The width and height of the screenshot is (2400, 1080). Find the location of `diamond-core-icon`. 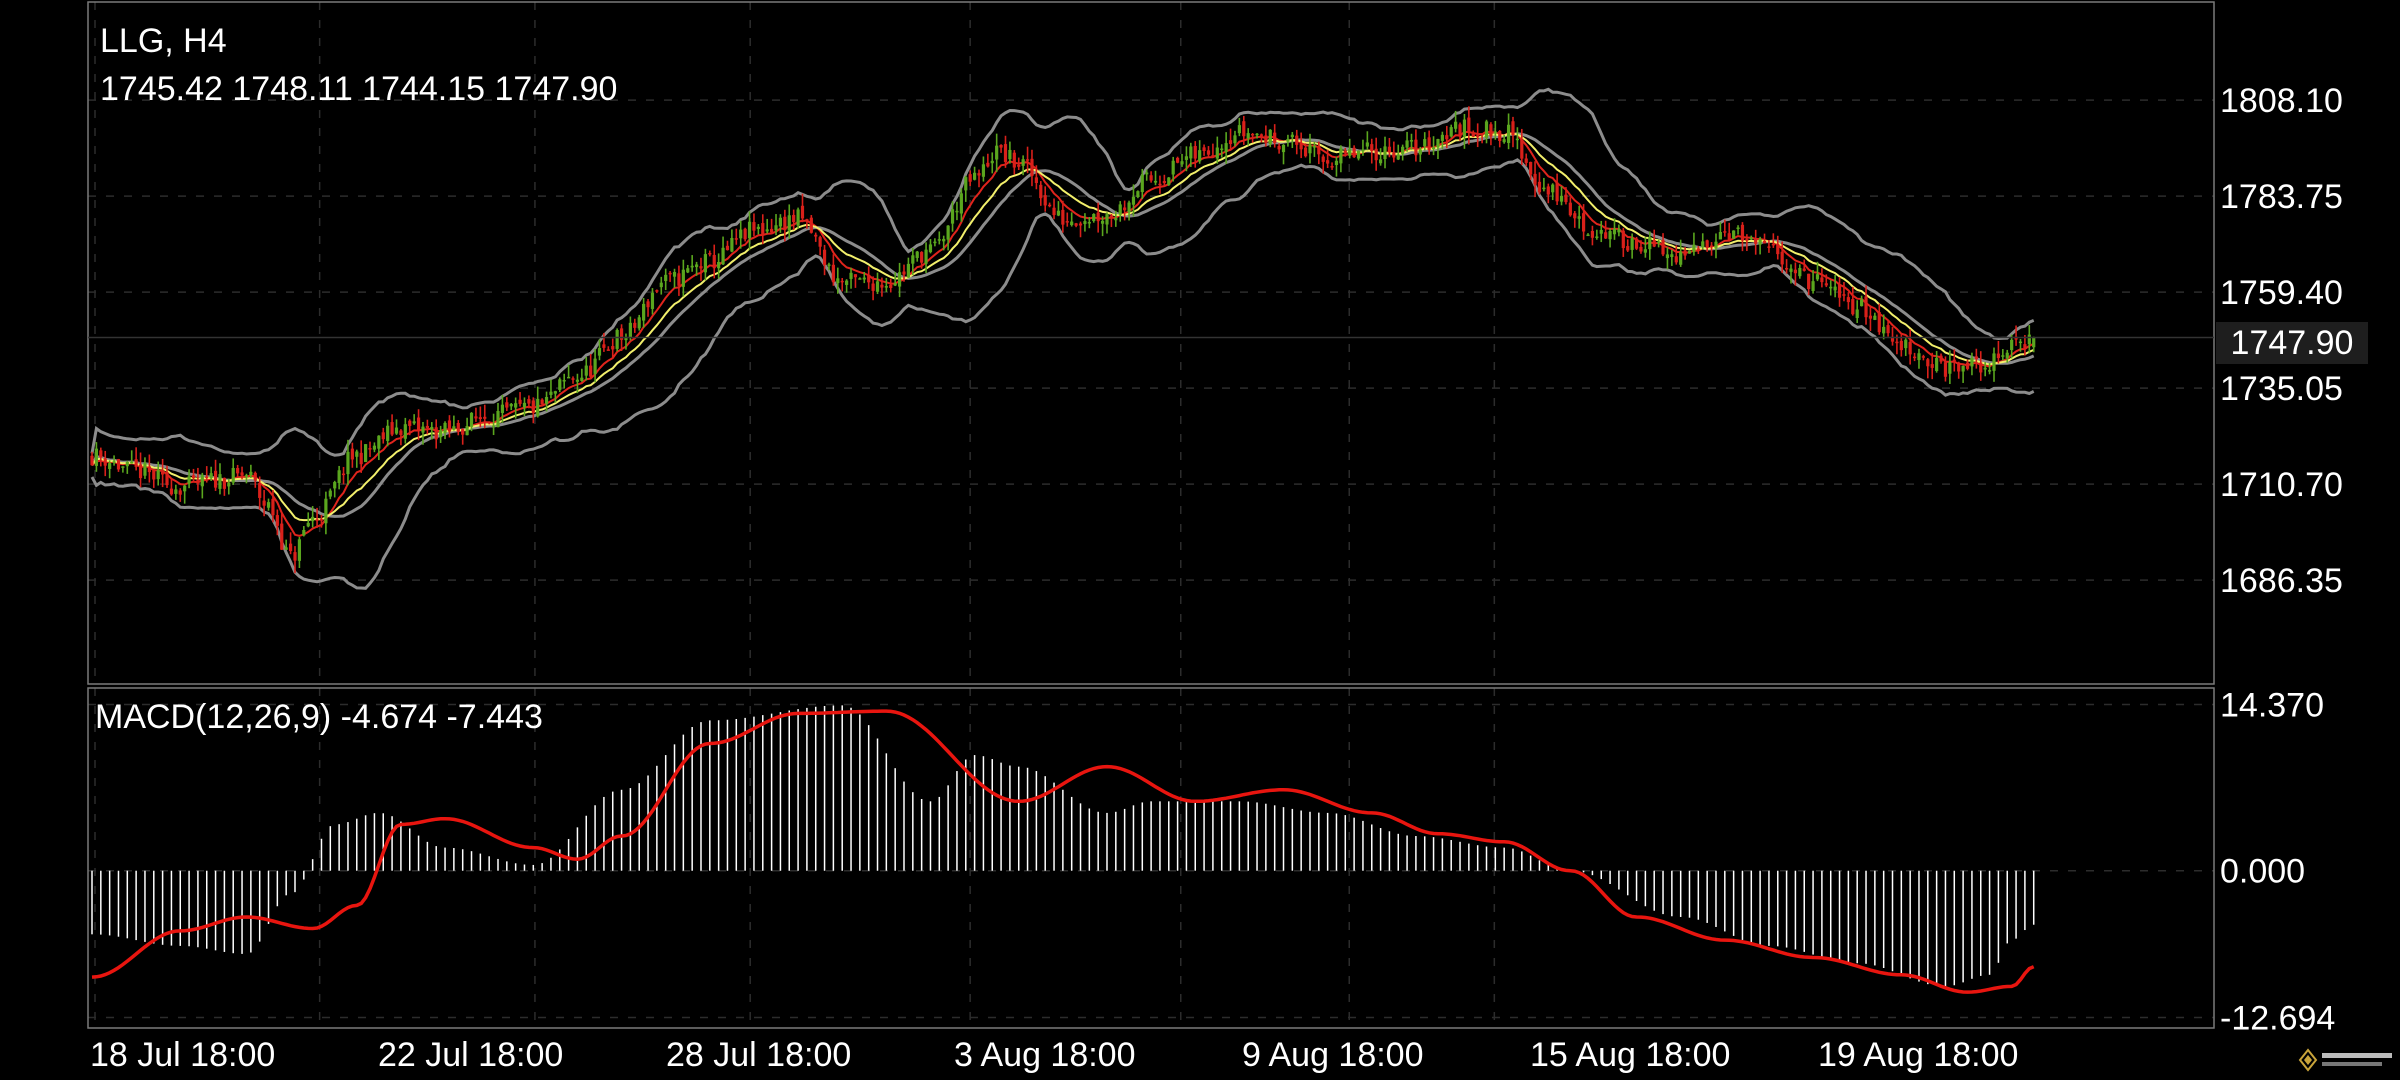

diamond-core-icon is located at coordinates (2308, 1060).